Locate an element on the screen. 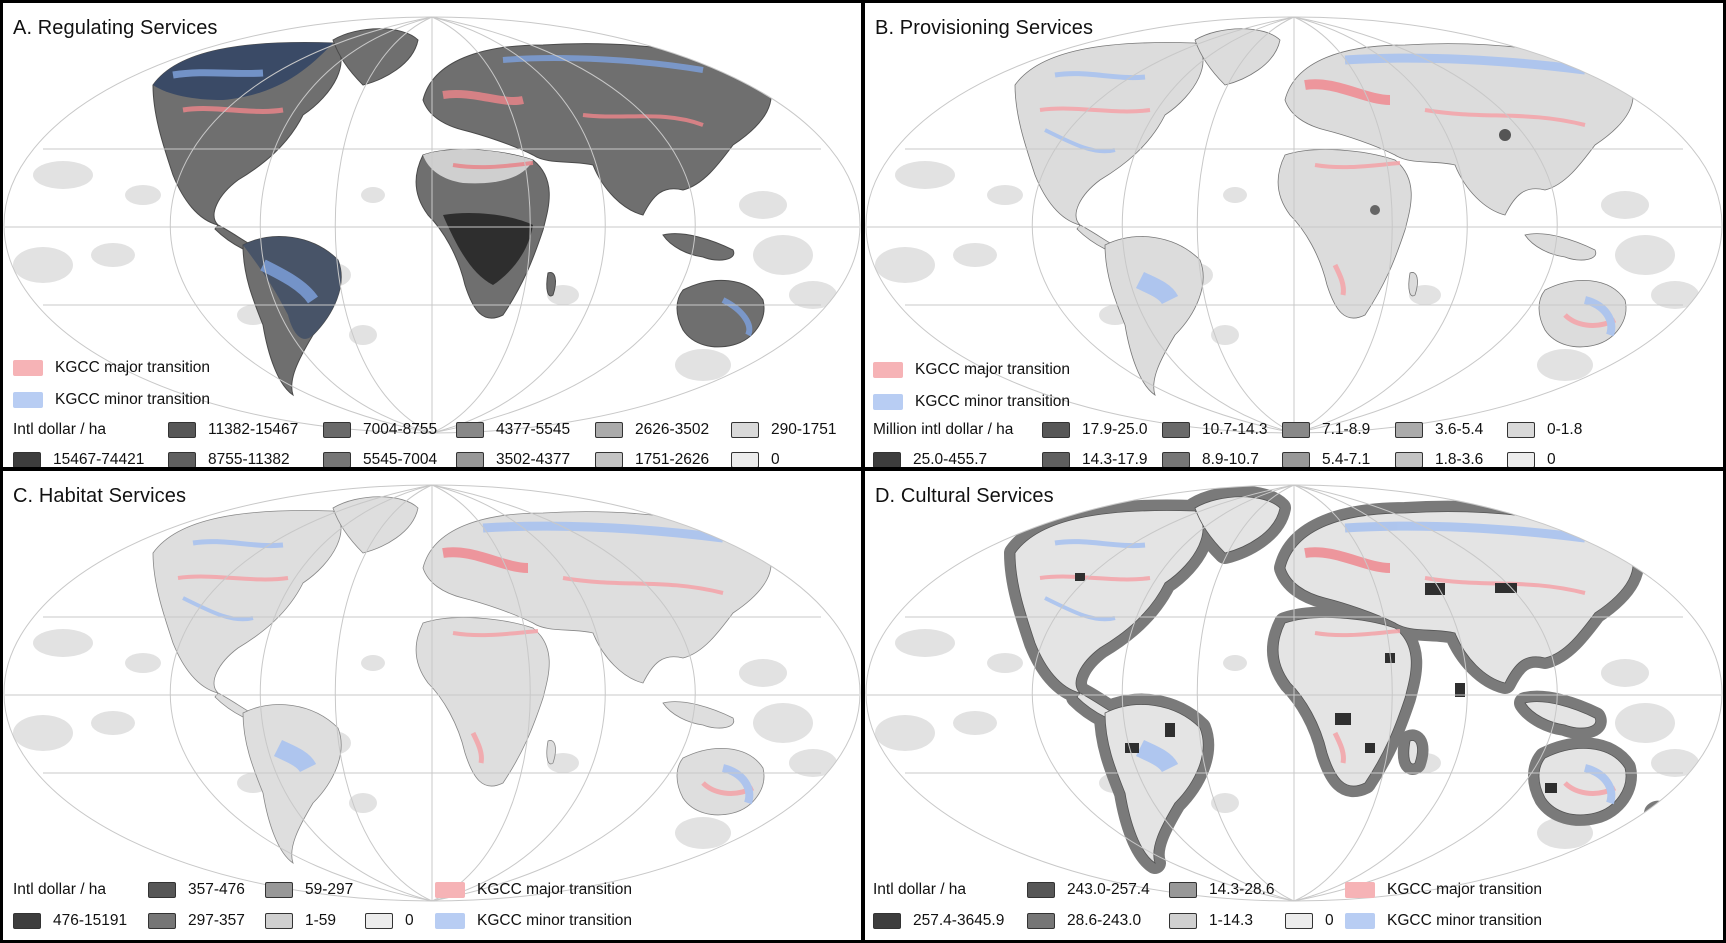 This screenshot has height=943, width=1726. legend-bin-label: 3.6-5.4 is located at coordinates (1459, 429).